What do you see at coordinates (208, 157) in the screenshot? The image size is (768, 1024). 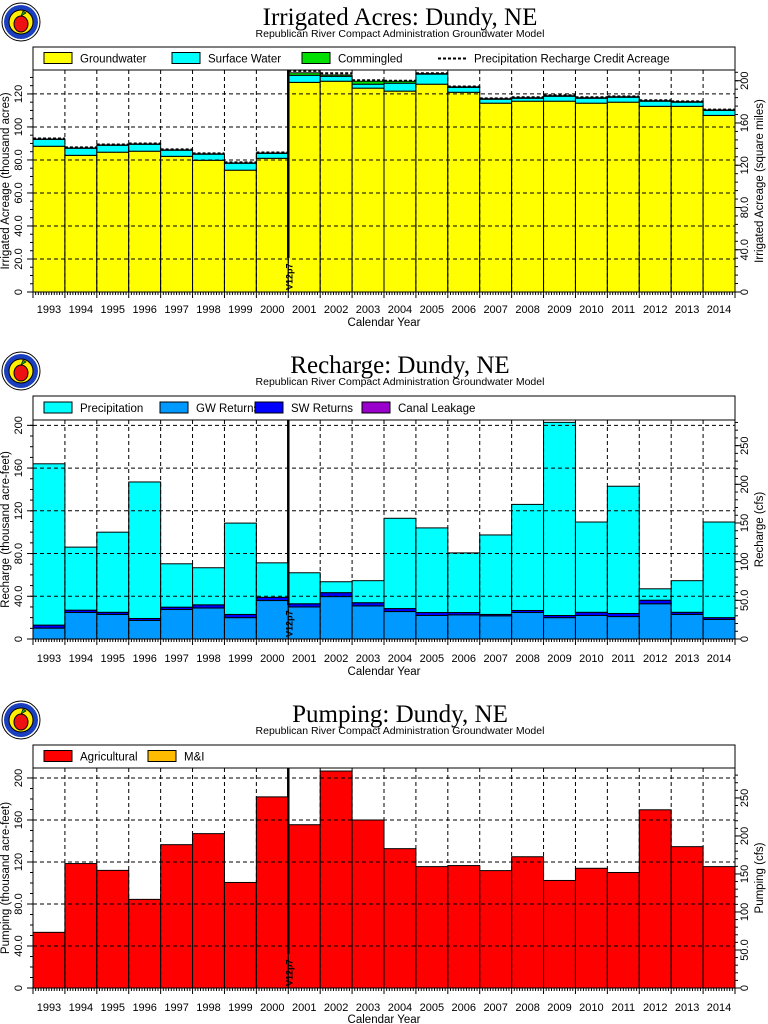 I see `bar-surface-water-1998` at bounding box center [208, 157].